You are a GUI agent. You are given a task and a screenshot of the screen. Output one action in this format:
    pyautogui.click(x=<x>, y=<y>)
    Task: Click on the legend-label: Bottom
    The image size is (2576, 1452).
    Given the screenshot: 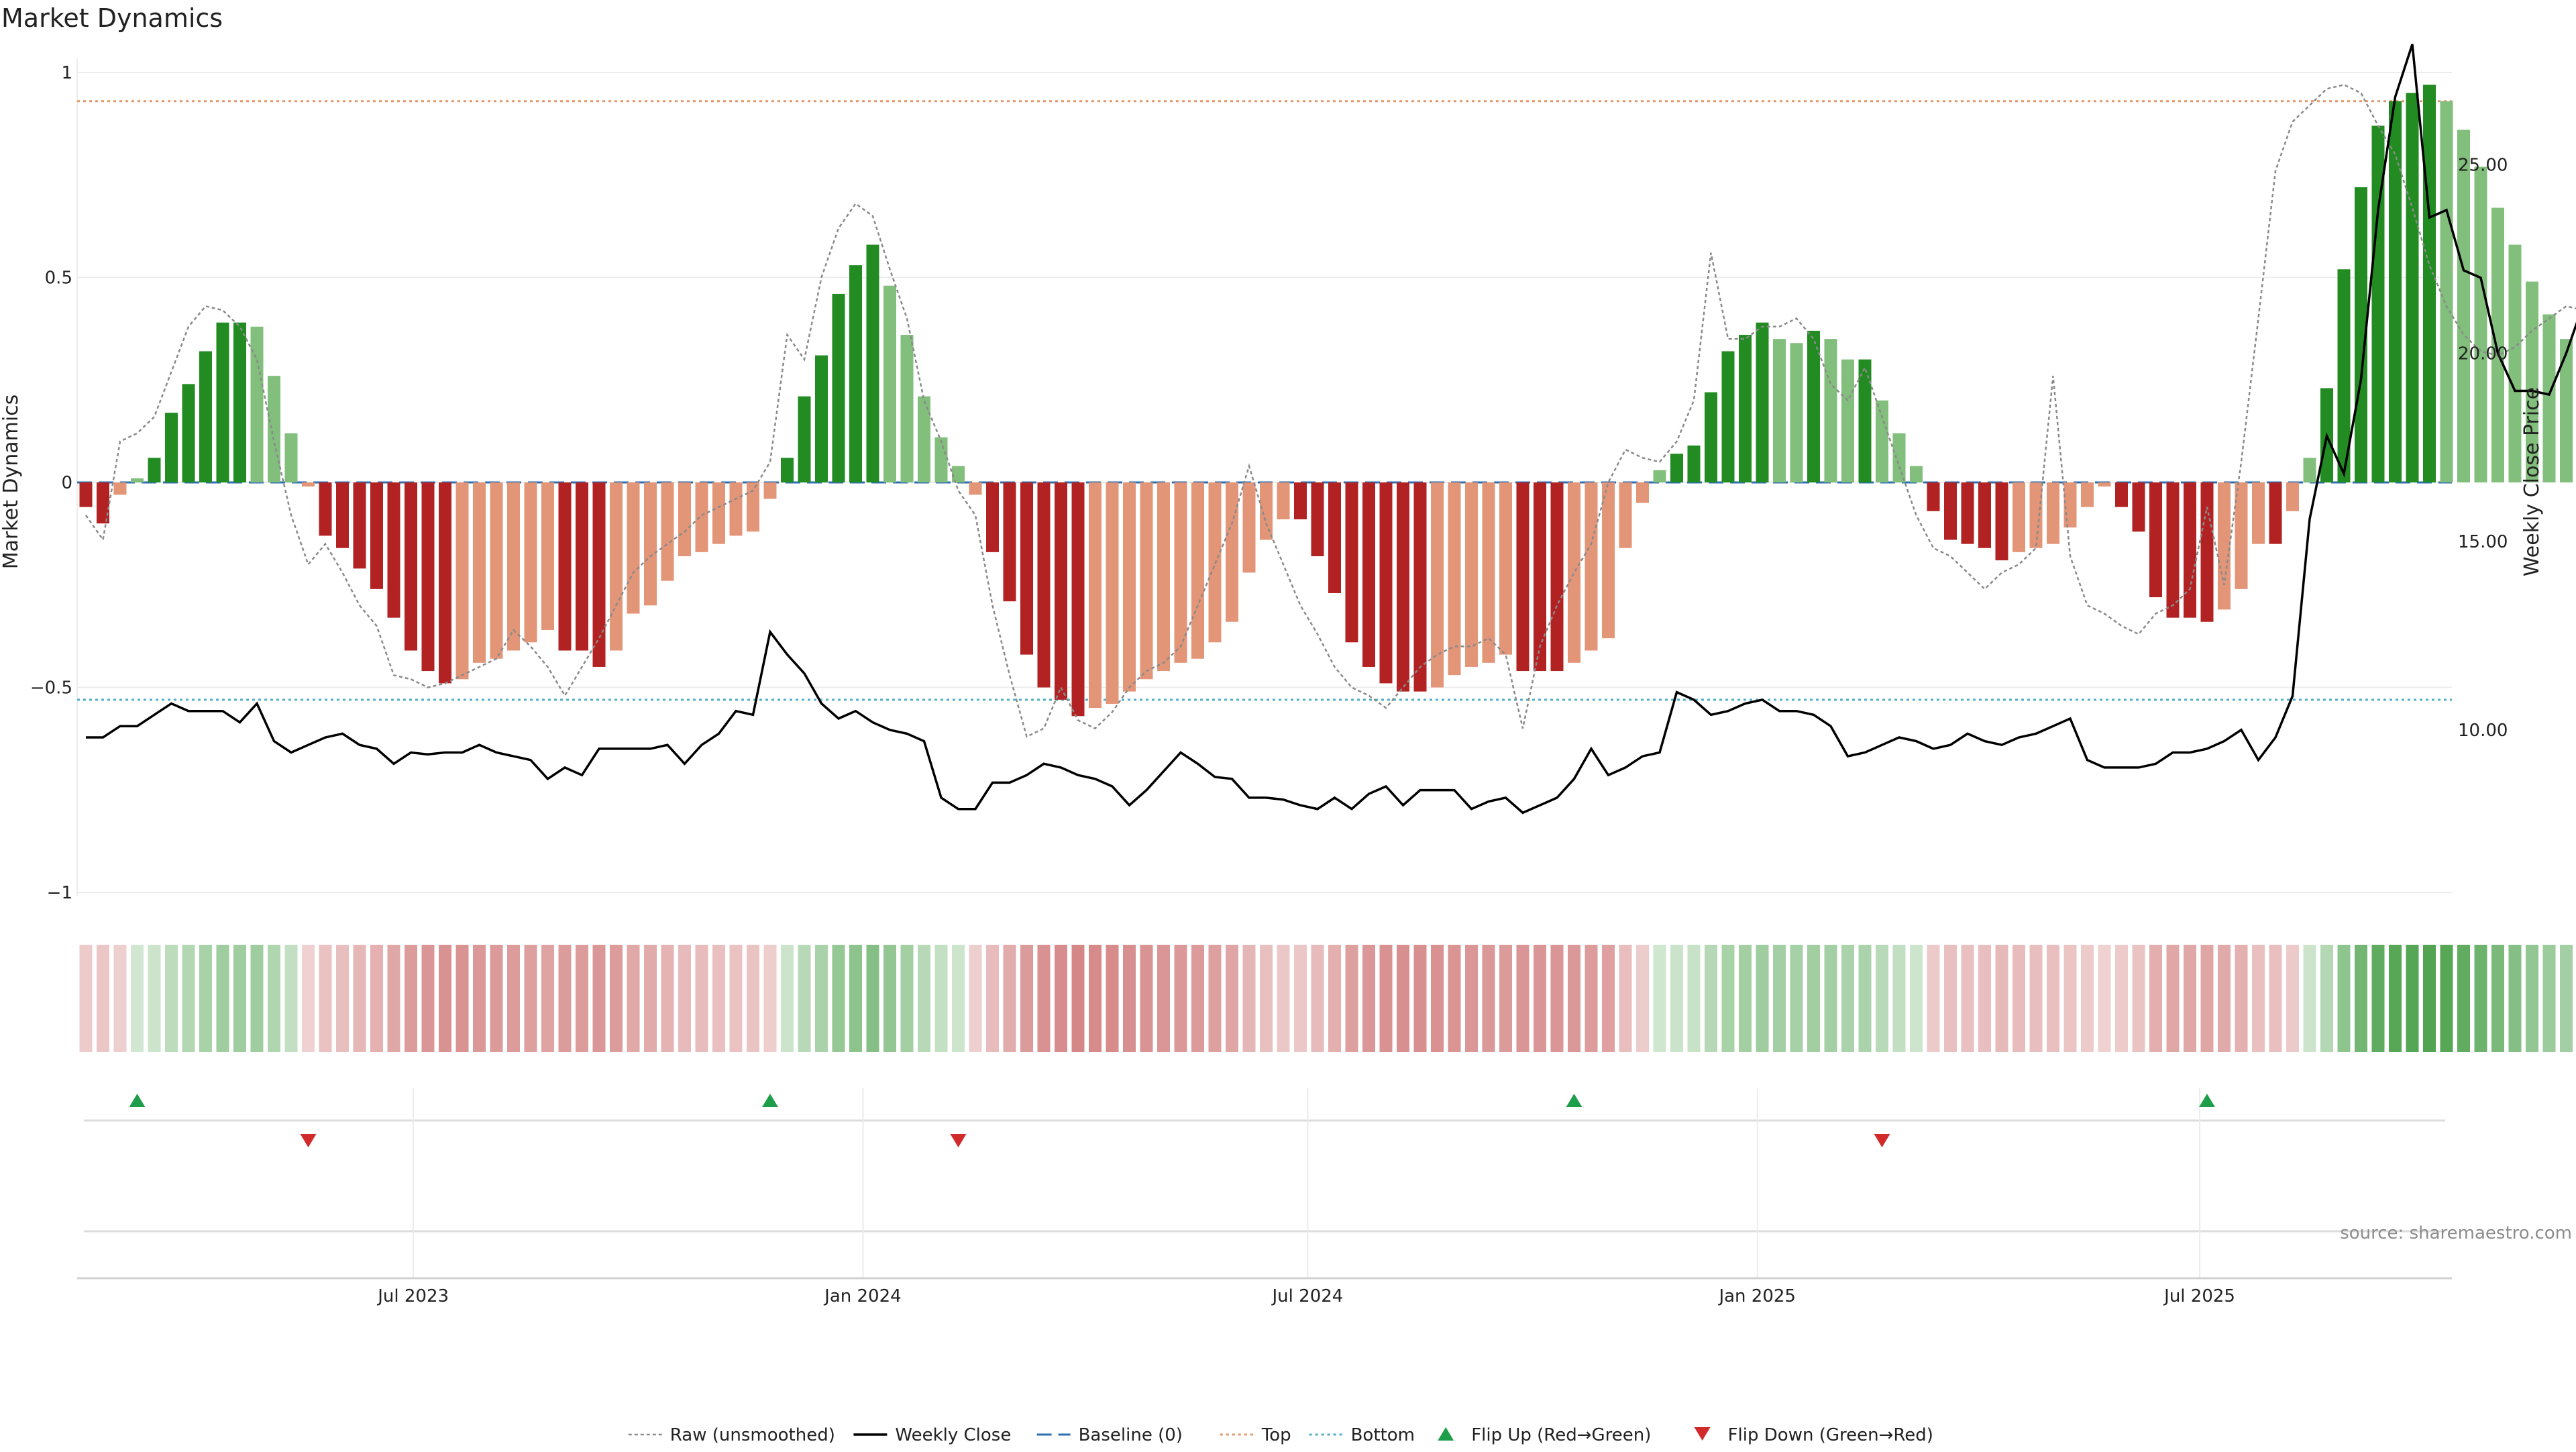 What is the action you would take?
    pyautogui.click(x=1383, y=1435)
    